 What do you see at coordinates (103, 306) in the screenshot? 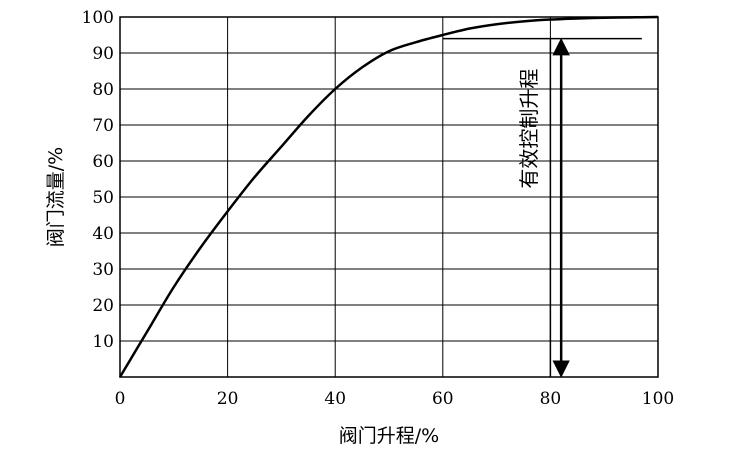
I see `y-tick-label: 20` at bounding box center [103, 306].